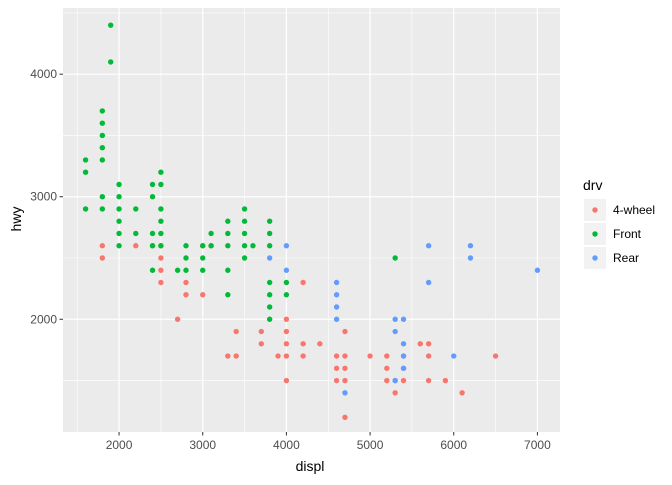 This screenshot has width=672, height=485. Describe the element at coordinates (286, 445) in the screenshot. I see `x-tick-label: 4000` at that location.